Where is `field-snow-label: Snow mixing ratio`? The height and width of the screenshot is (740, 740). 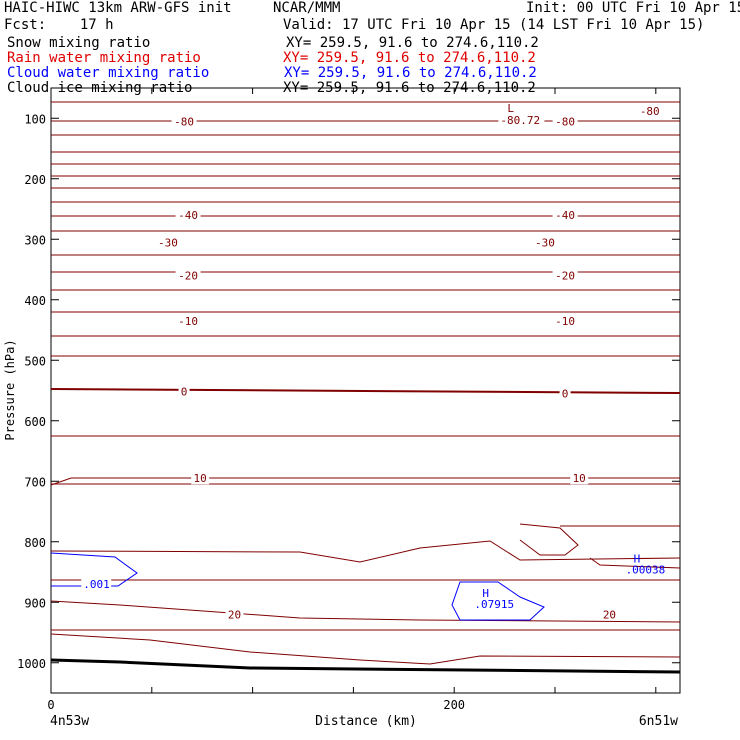
field-snow-label: Snow mixing ratio is located at coordinates (79, 43).